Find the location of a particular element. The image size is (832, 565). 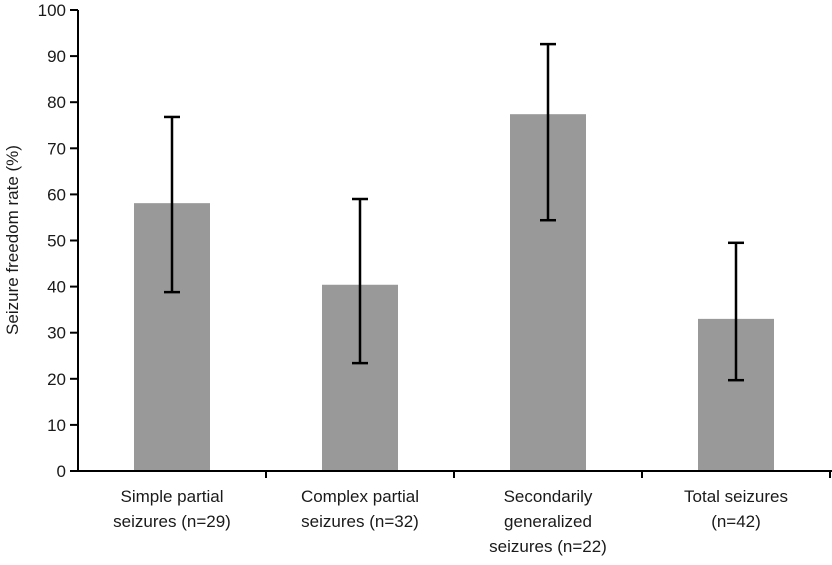

y-axis-label: Seizure freedom rate (%) is located at coordinates (12, 240).